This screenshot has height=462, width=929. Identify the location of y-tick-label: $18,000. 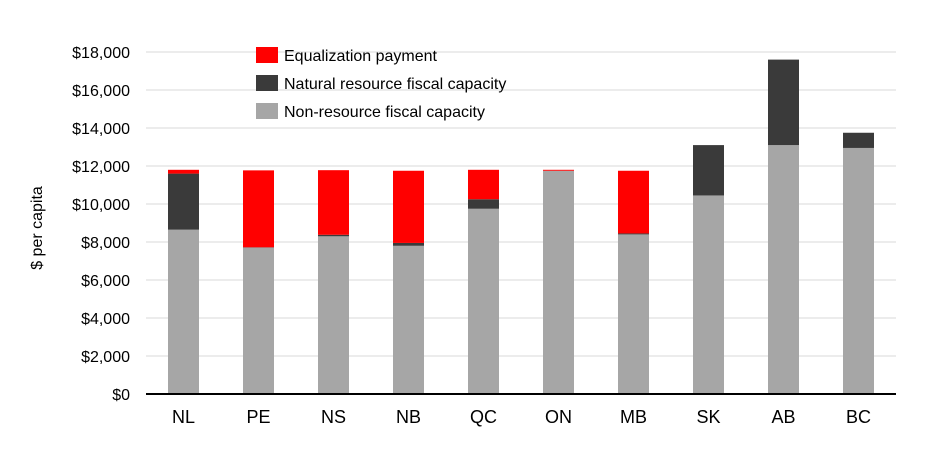
(101, 53).